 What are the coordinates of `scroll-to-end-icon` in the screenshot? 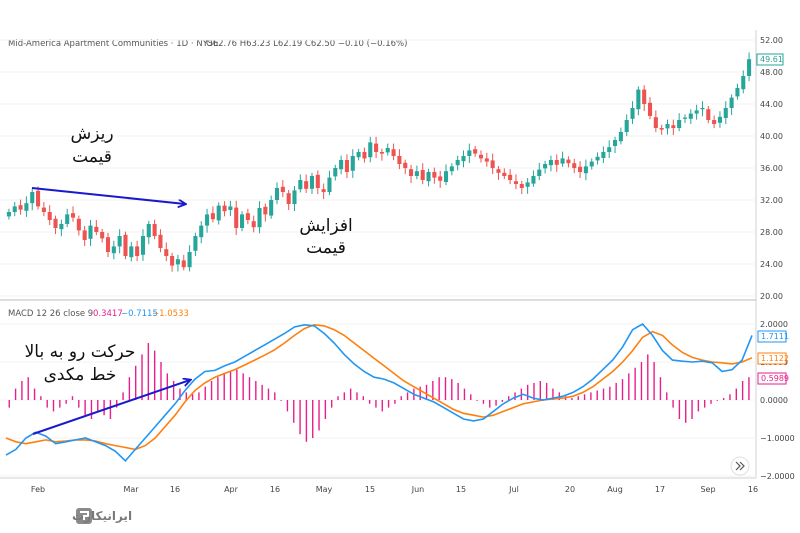 It's located at (740, 466).